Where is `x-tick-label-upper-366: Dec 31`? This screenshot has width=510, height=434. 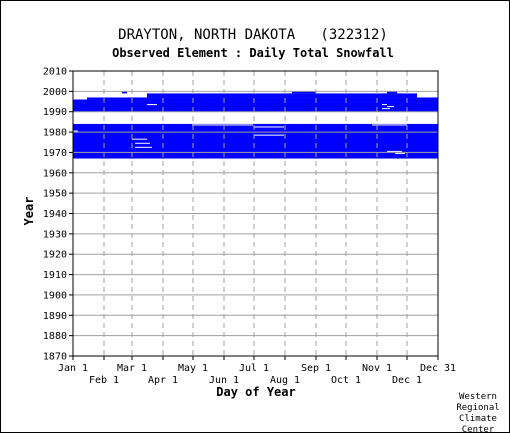
x-tick-label-upper-366: Dec 31 is located at coordinates (438, 368).